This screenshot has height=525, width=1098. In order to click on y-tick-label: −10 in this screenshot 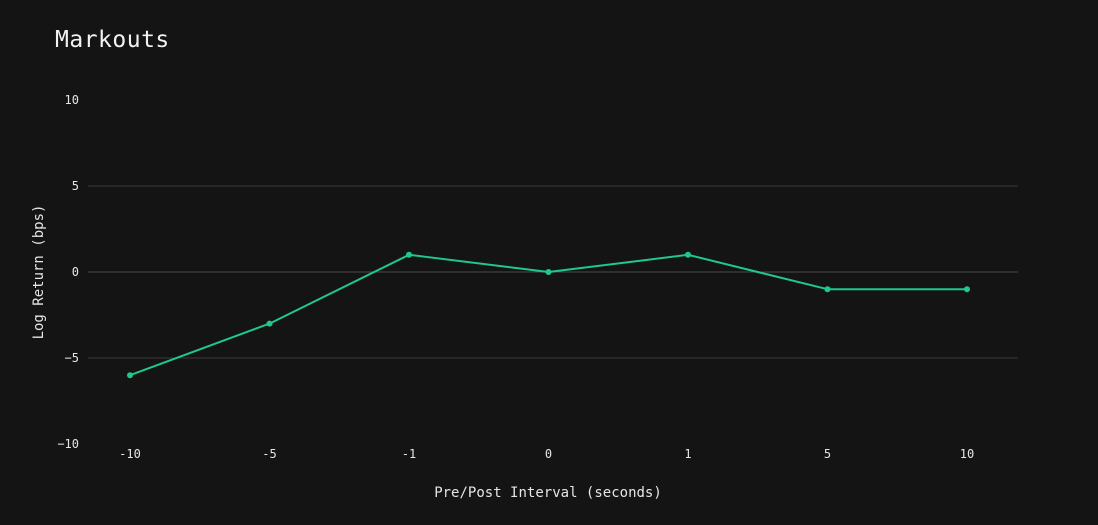, I will do `click(68, 444)`.